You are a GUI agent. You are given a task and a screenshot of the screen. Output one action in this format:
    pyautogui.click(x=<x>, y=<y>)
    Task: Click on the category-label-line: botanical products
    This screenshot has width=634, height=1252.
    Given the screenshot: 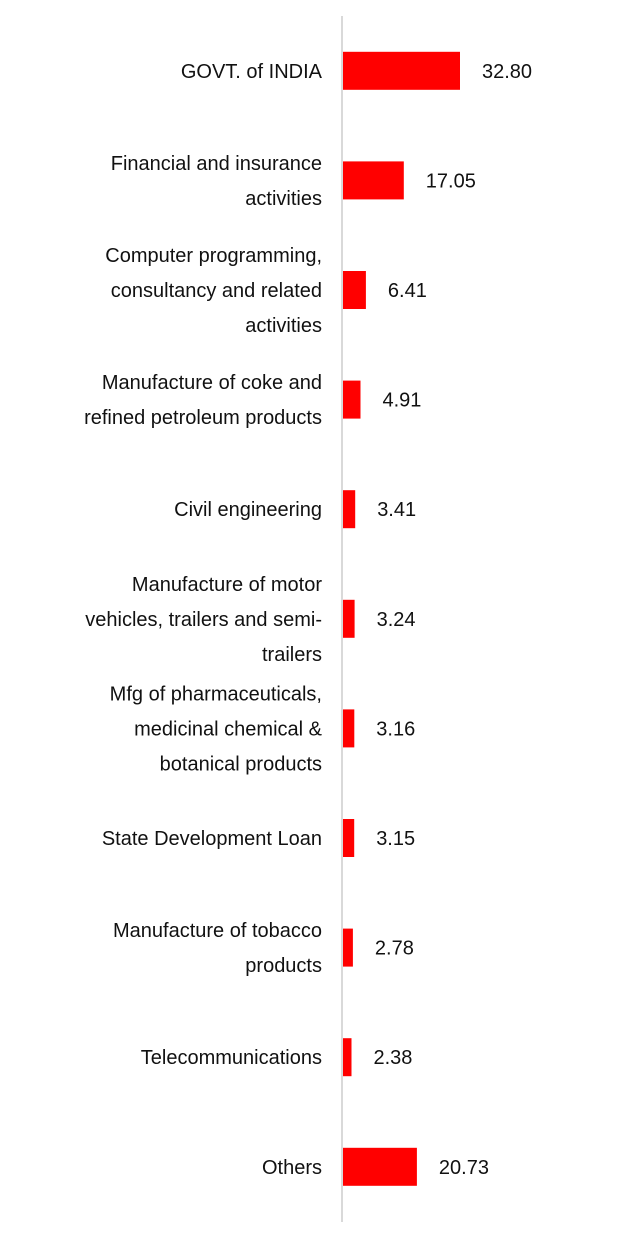 What is the action you would take?
    pyautogui.click(x=241, y=764)
    